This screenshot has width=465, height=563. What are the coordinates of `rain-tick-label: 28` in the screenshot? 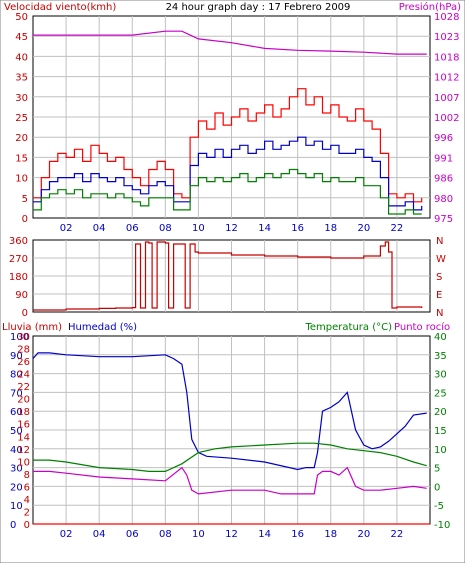 It's located at (23, 350).